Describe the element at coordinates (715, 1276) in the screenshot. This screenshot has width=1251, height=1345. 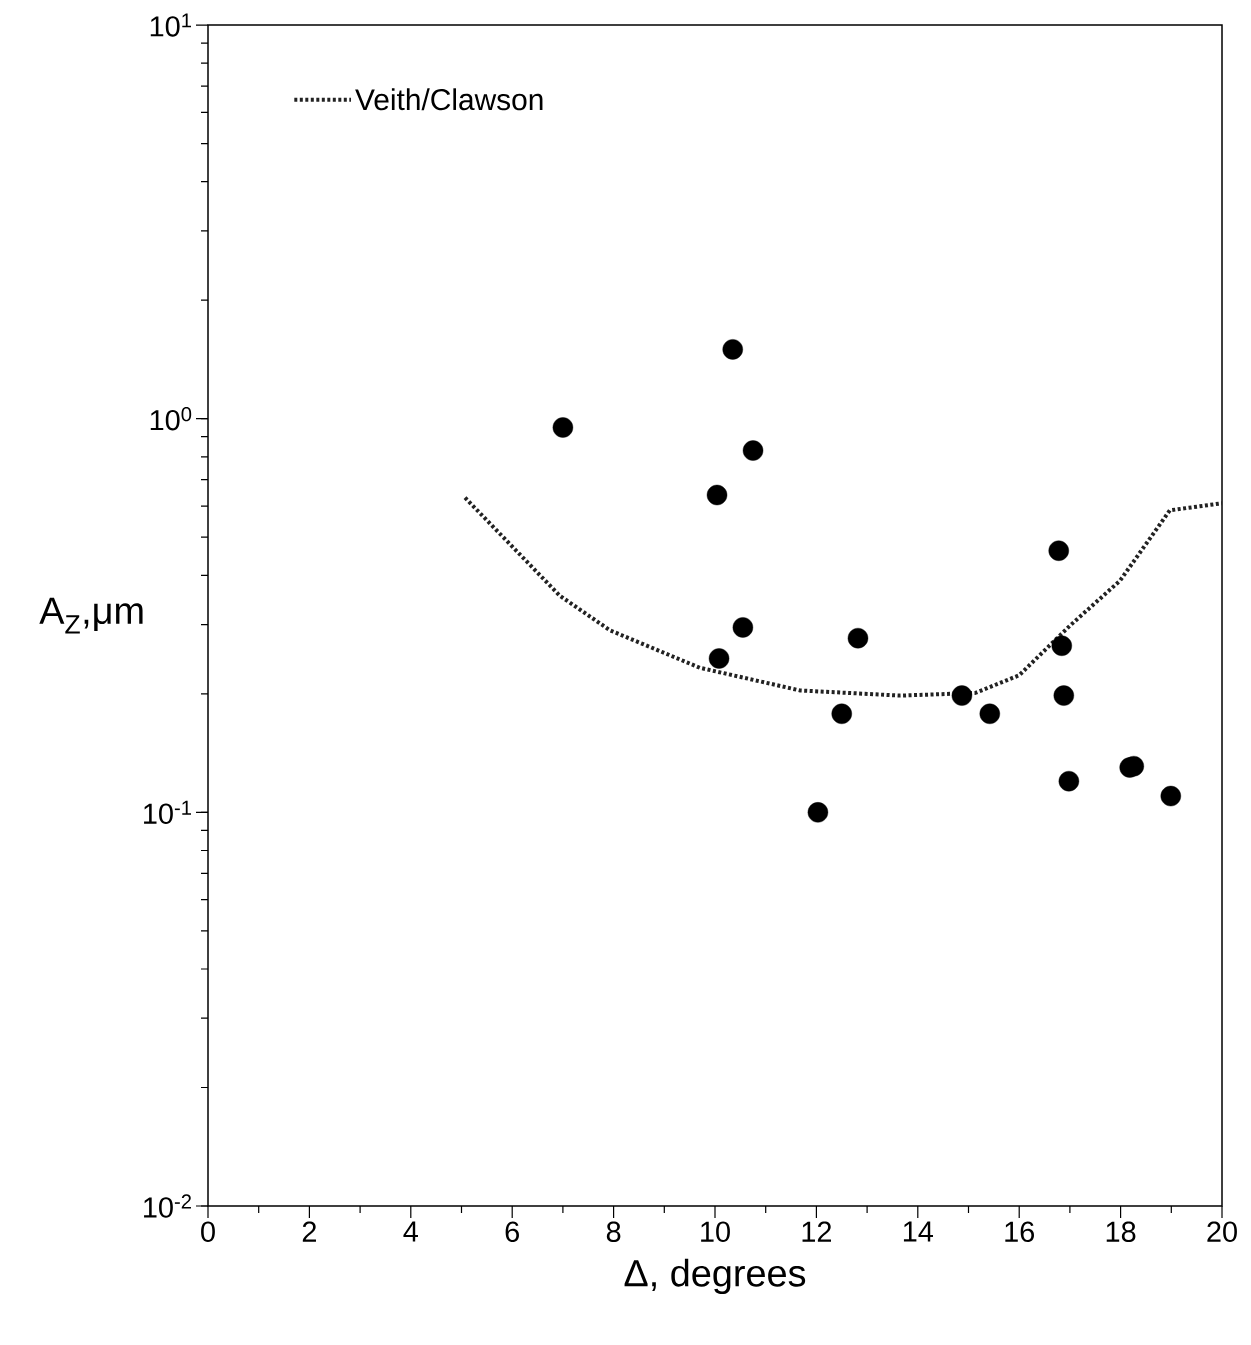
I see `x-axis-title: Δ, degrees` at that location.